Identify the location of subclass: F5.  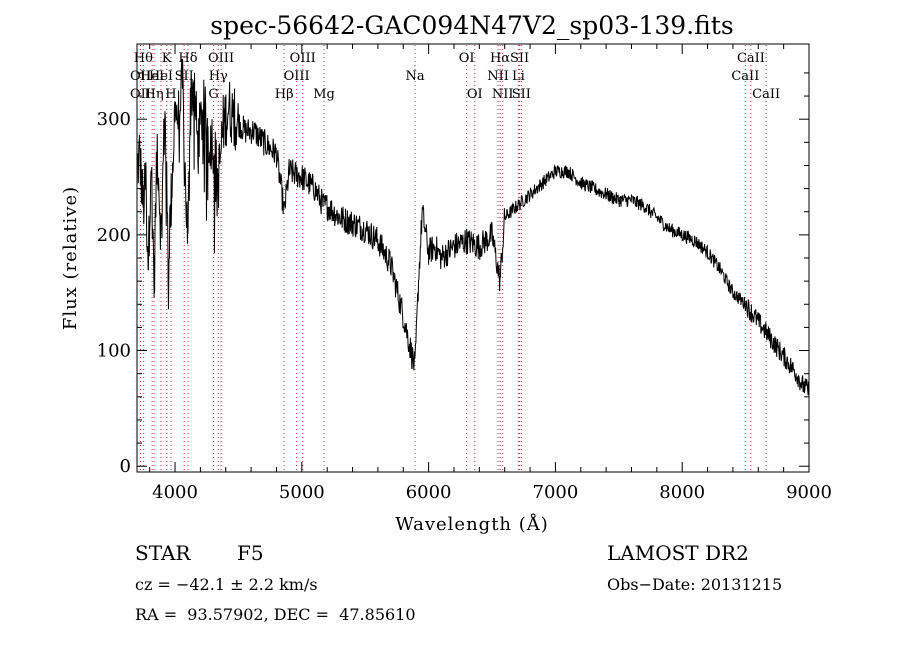
(250, 553).